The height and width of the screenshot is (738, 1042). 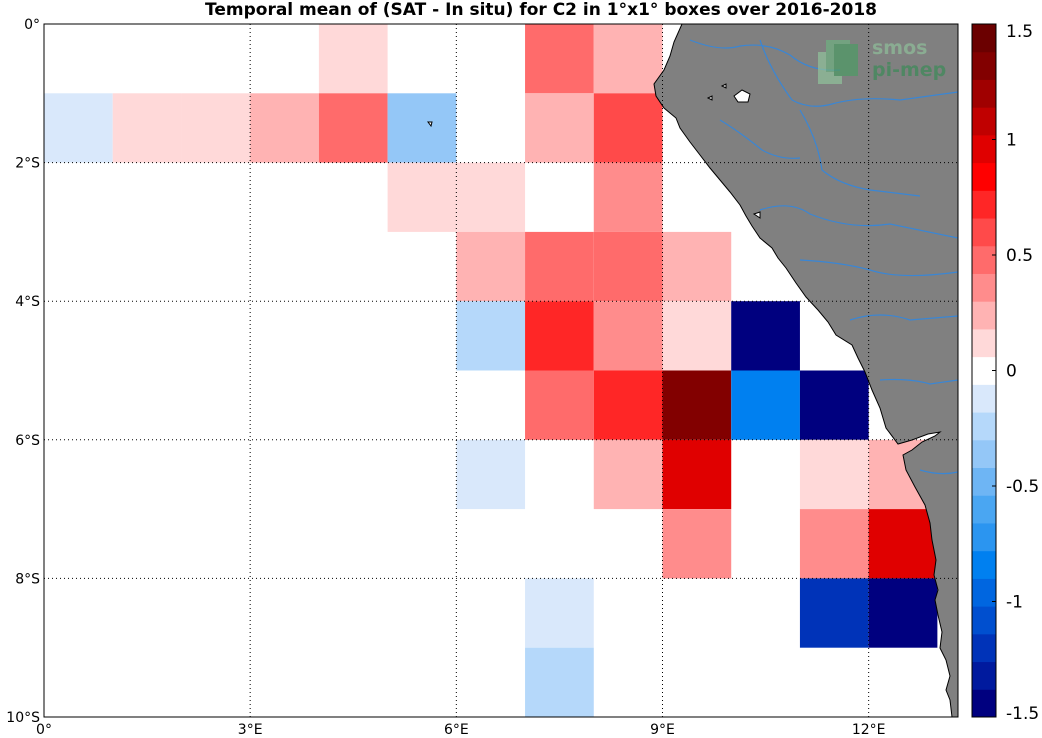 I want to click on y-tick-label: 6°S, so click(x=27, y=441).